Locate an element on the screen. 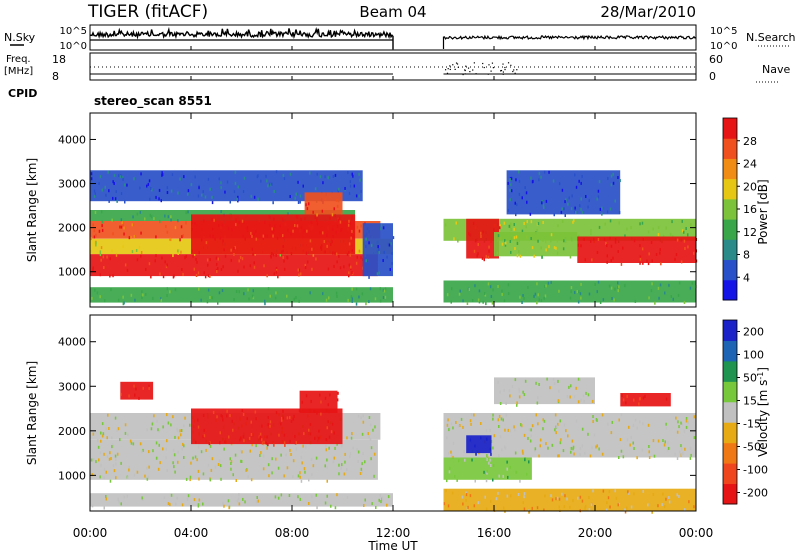  noise-trace is located at coordinates (393, 37).